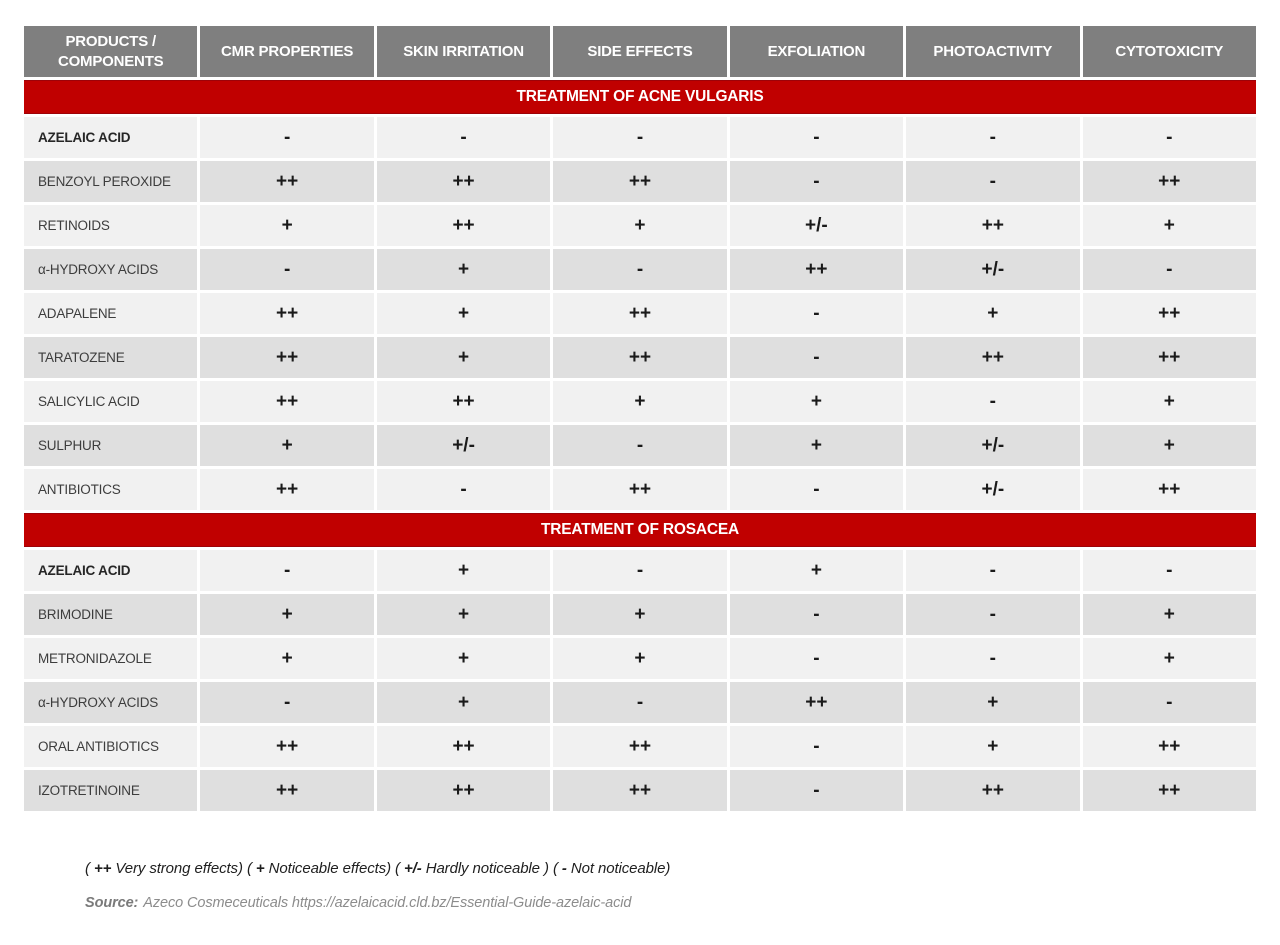  I want to click on table-row: AZELAIC ACID - - - - - -, so click(640, 137).